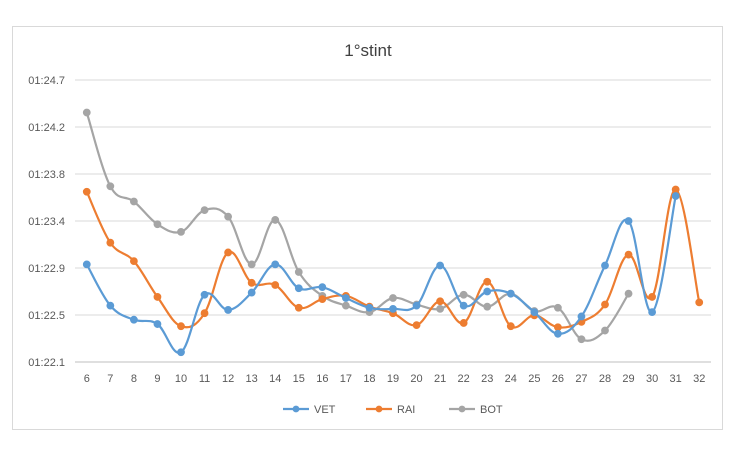 The width and height of the screenshot is (738, 462). I want to click on x-tick-label: 31, so click(676, 379).